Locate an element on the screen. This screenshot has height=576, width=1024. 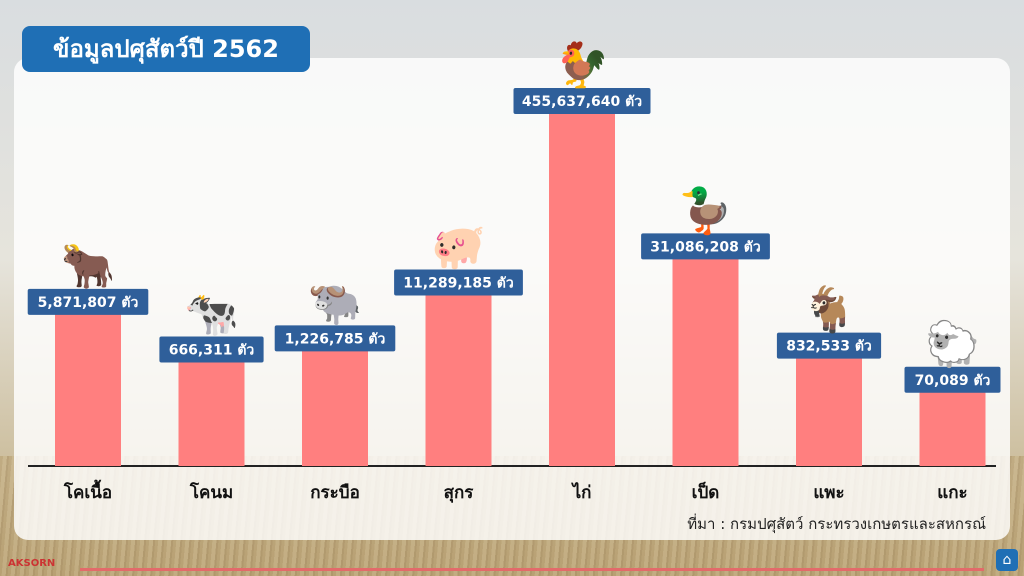
x-tick-label: แกะ is located at coordinates (952, 493).